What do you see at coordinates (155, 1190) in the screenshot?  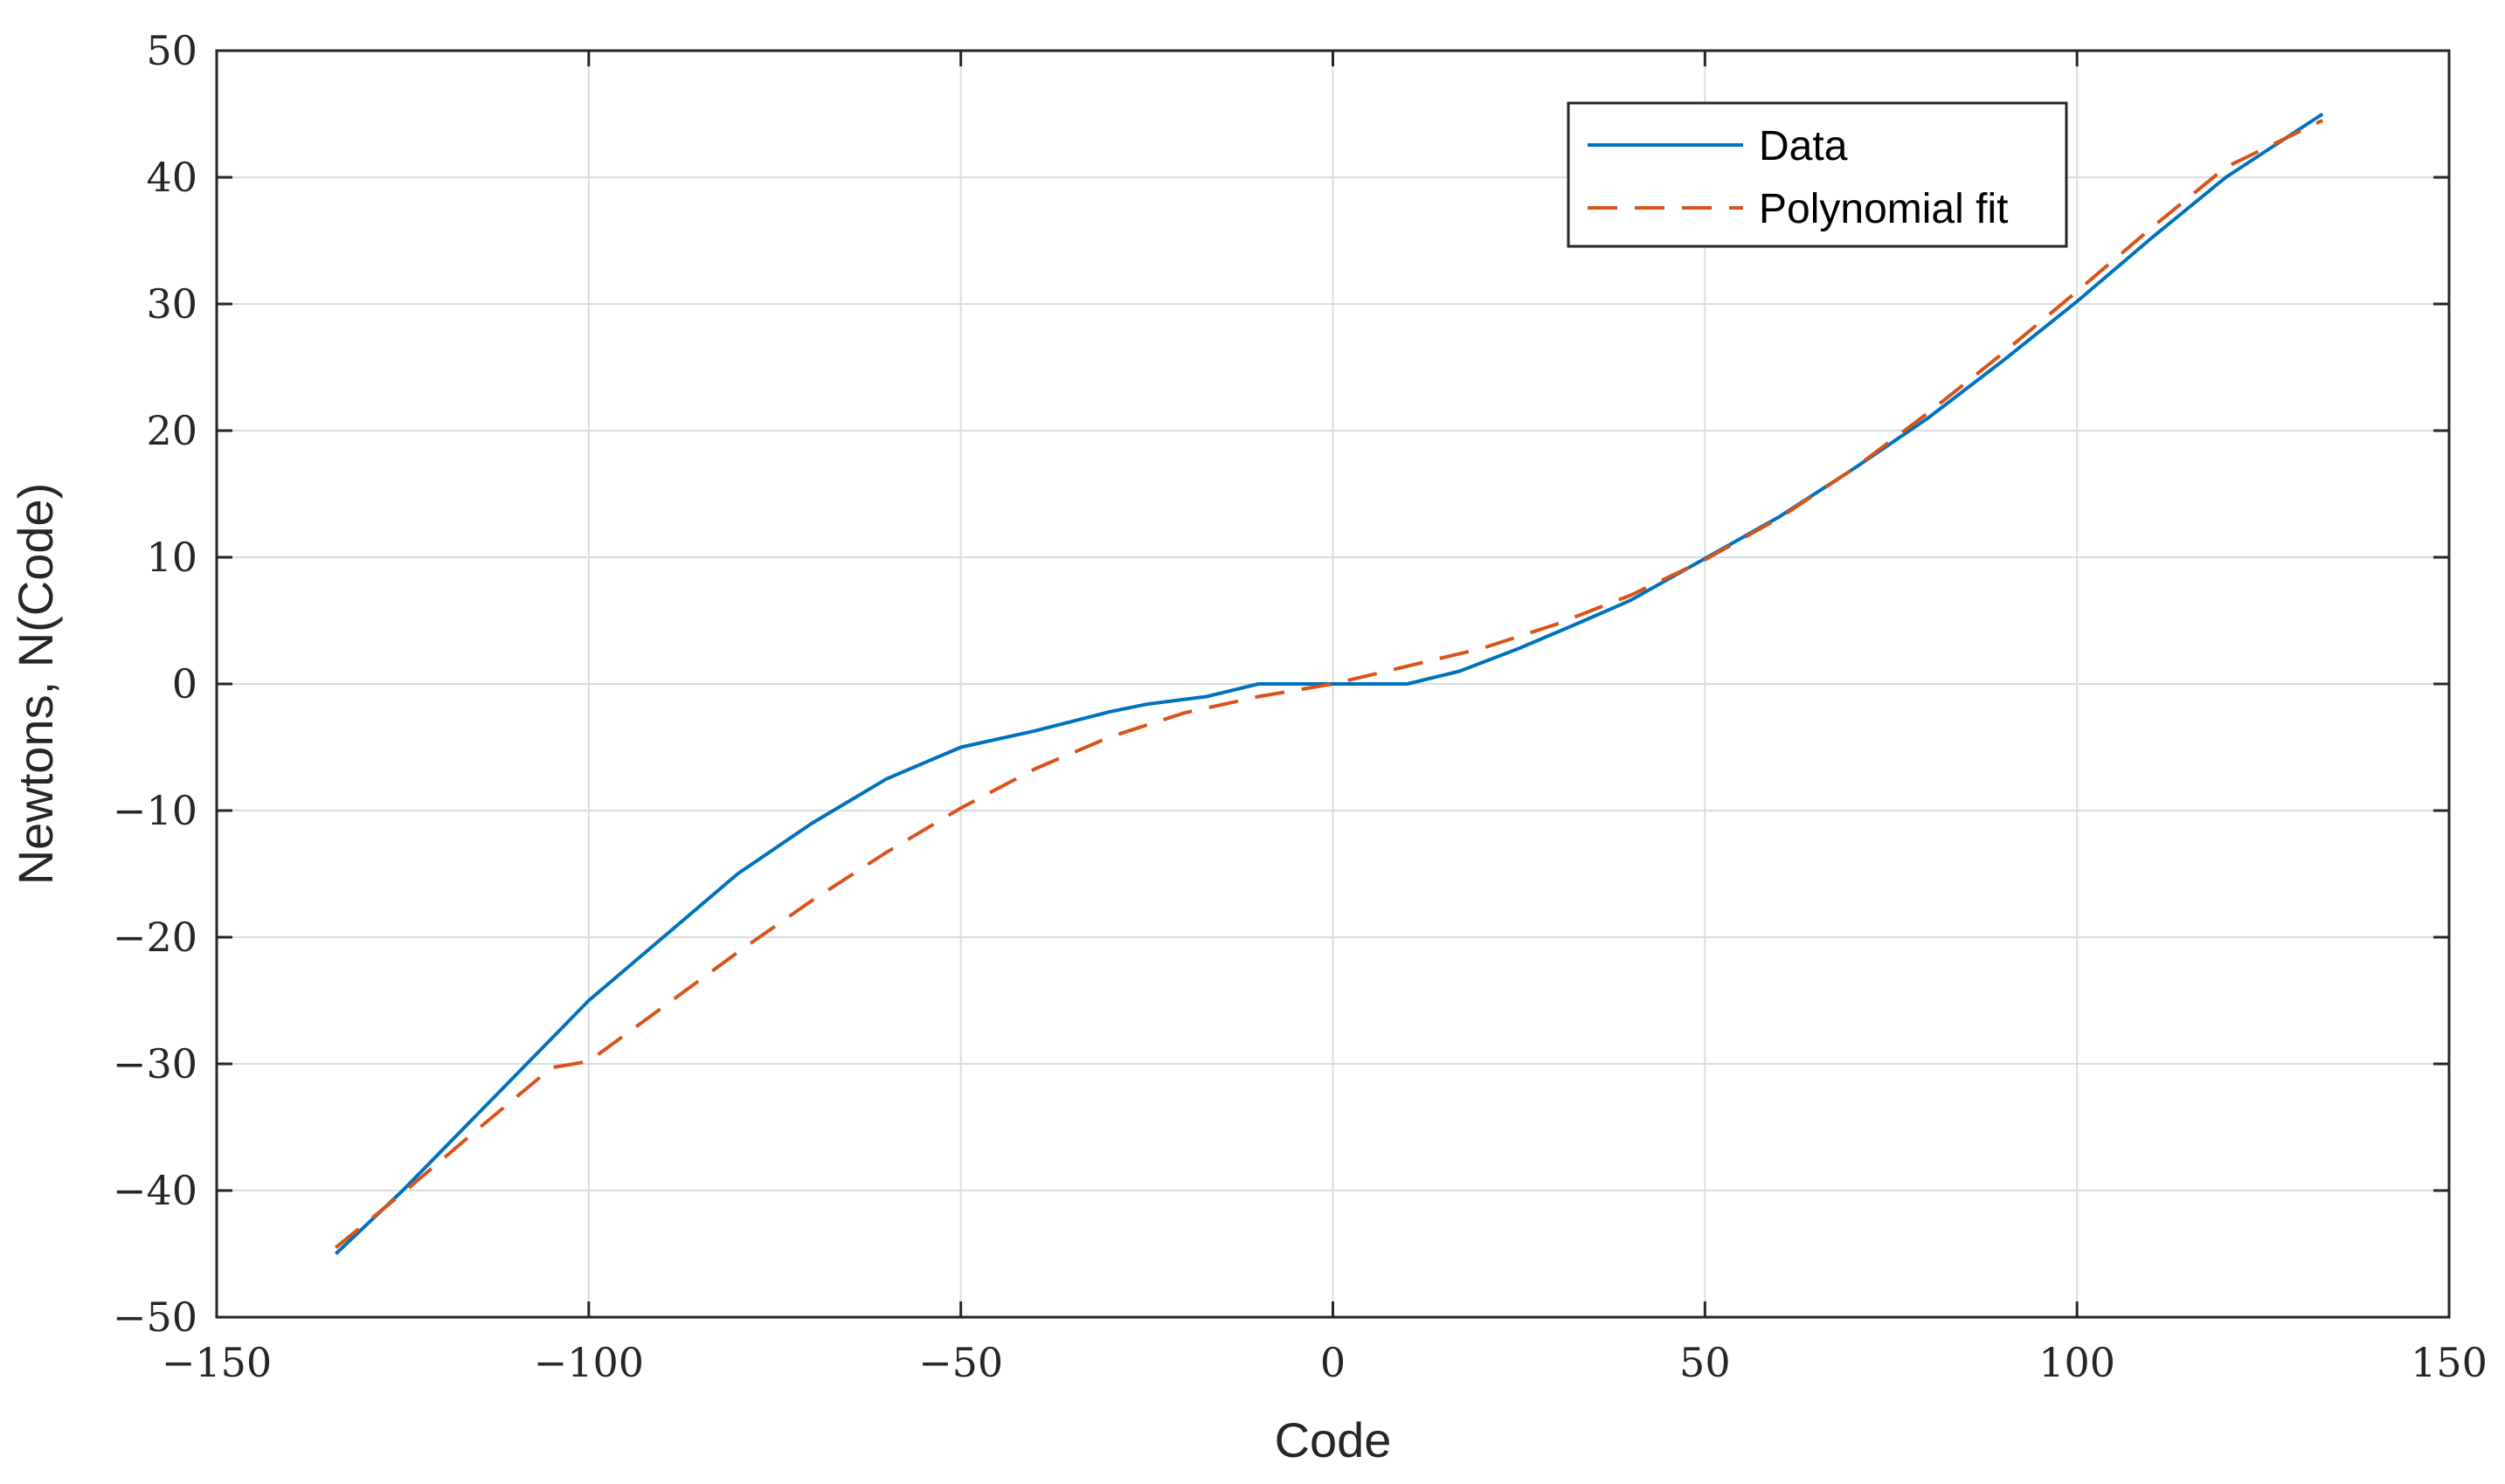 I see `y-tick-label: −40` at bounding box center [155, 1190].